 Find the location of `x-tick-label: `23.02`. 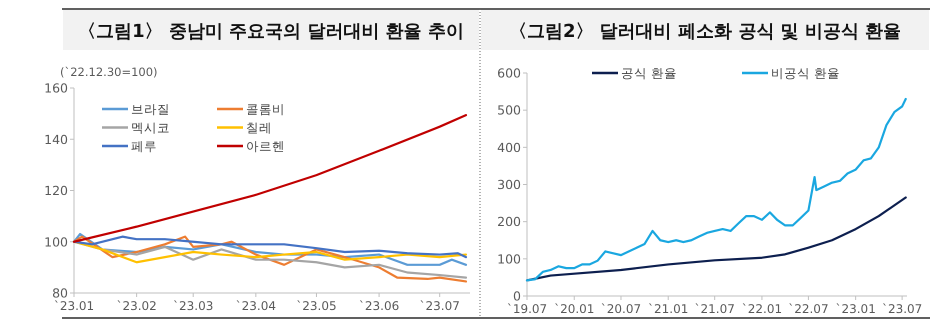

x-tick-label: `23.02 is located at coordinates (136, 306).